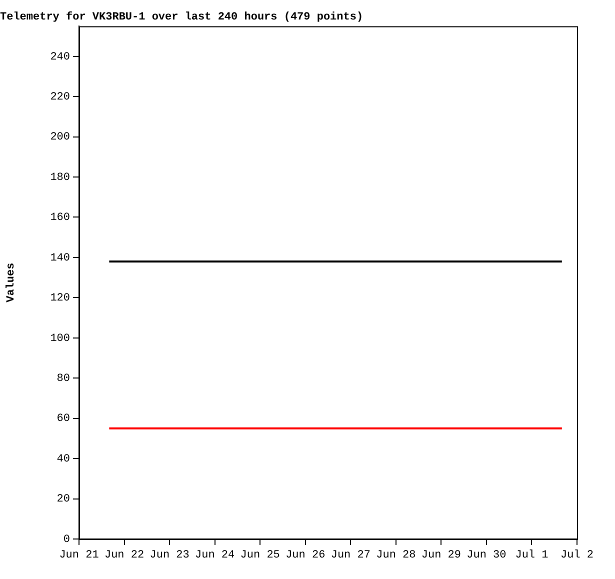  What do you see at coordinates (215, 556) in the screenshot?
I see `x-tick-label: Jun 24` at bounding box center [215, 556].